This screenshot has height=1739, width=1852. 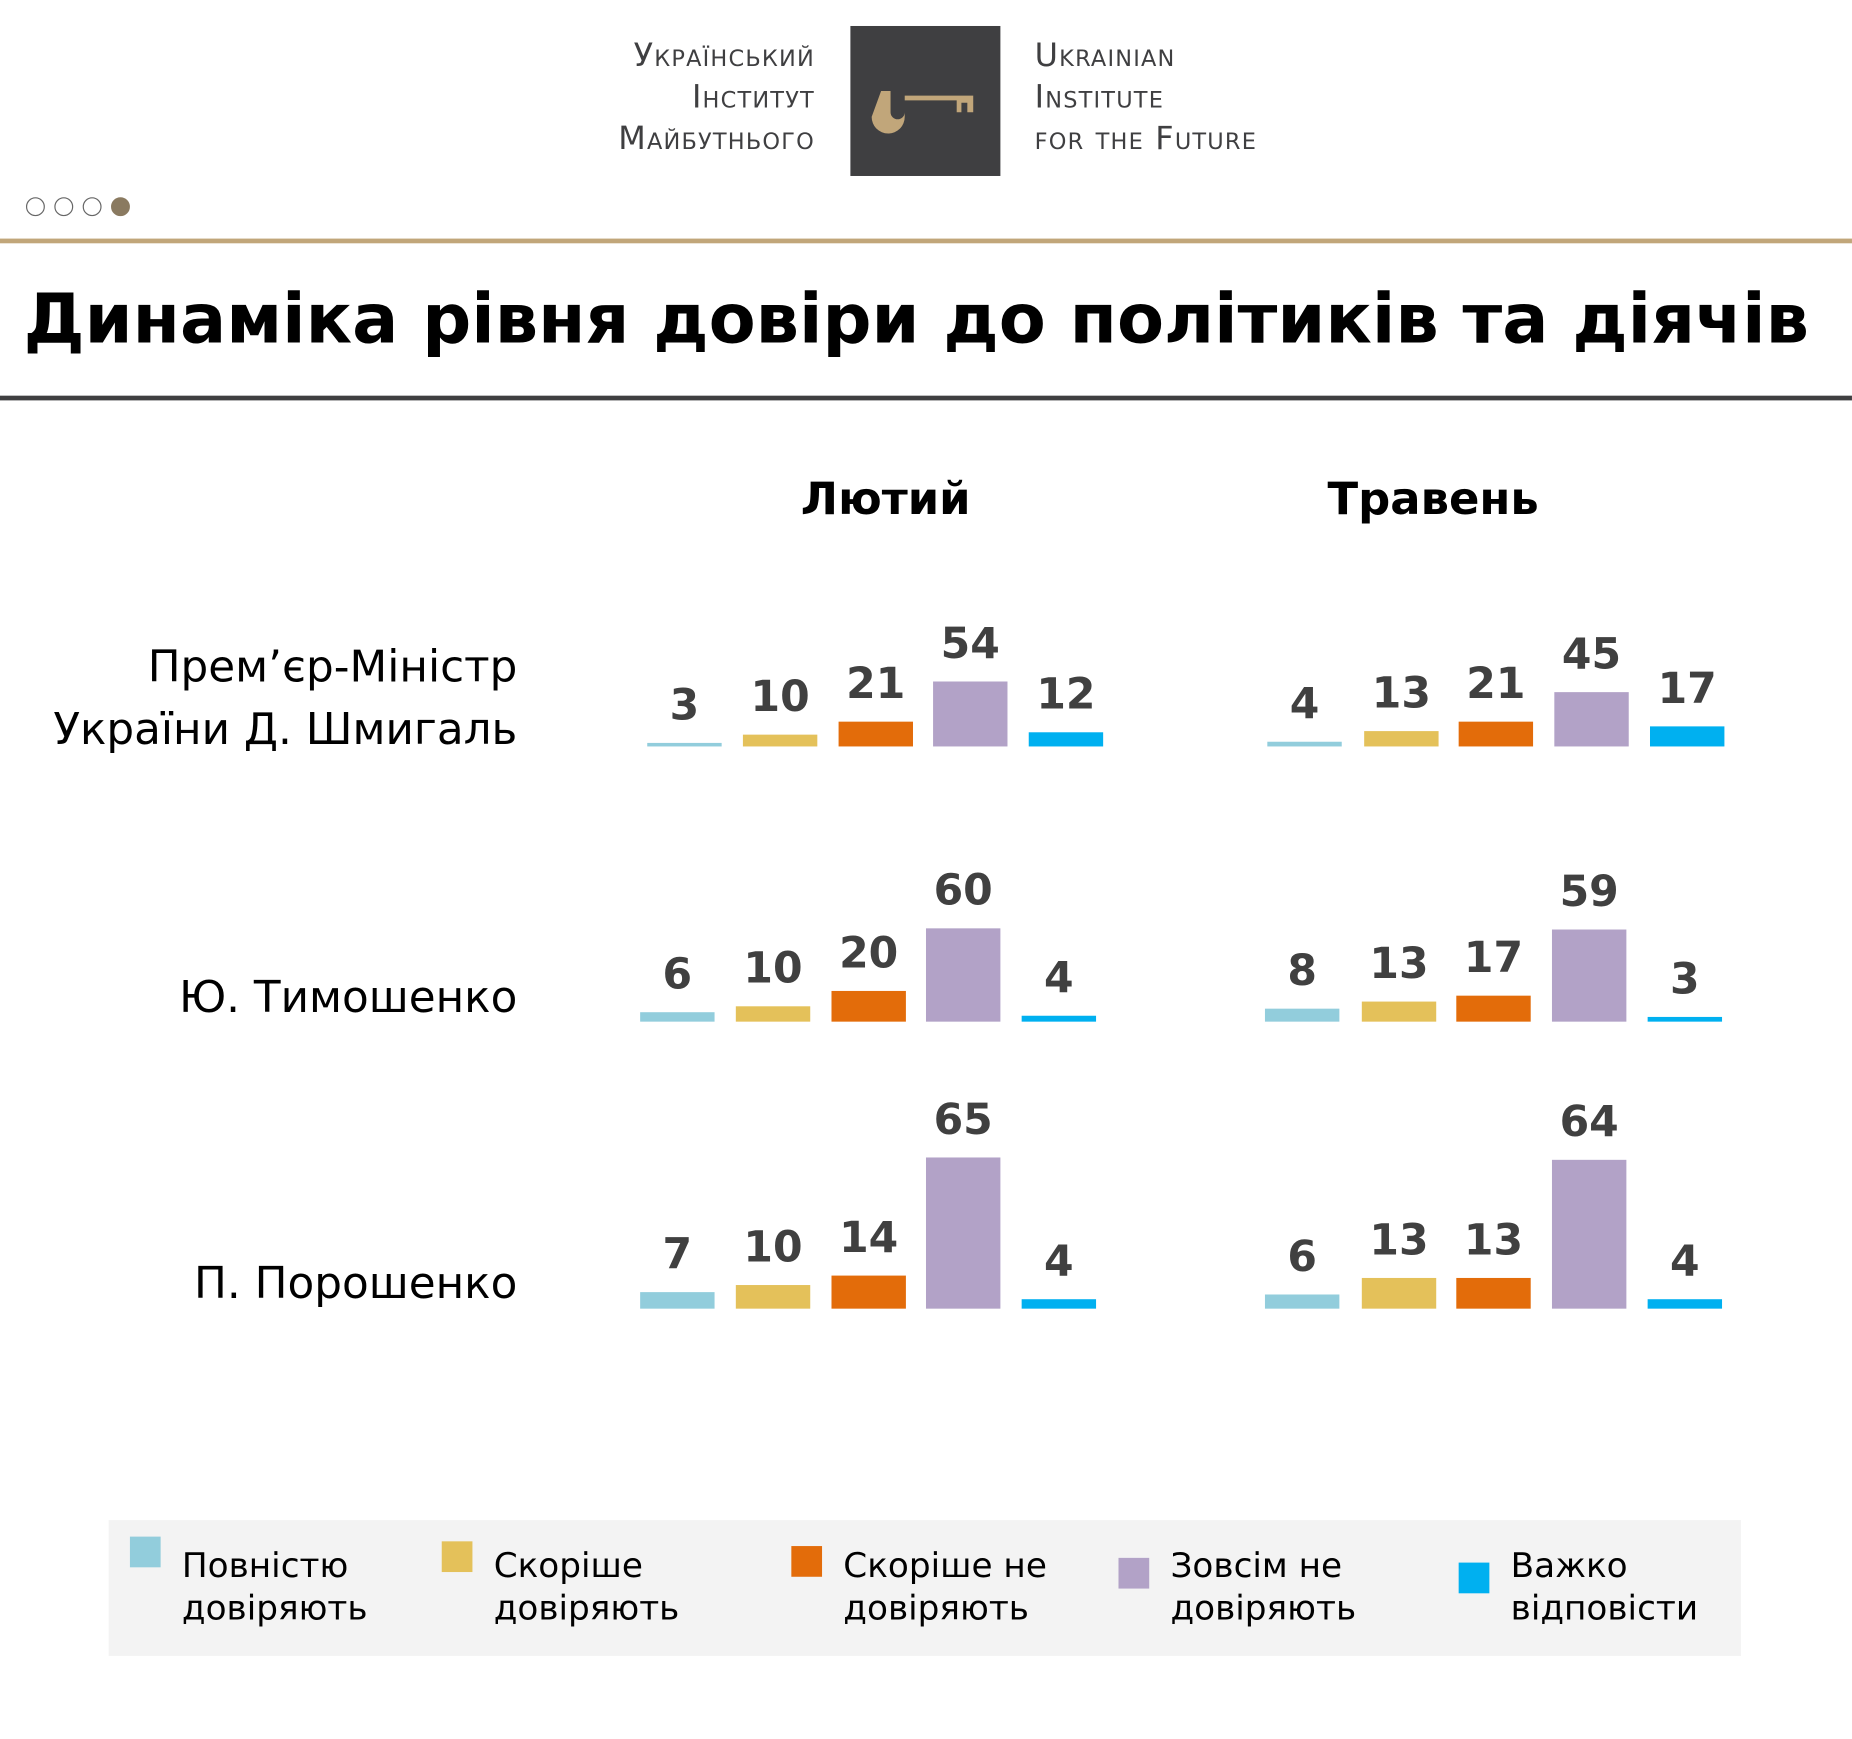 What do you see at coordinates (869, 953) in the screenshot?
I see `data-label: 20` at bounding box center [869, 953].